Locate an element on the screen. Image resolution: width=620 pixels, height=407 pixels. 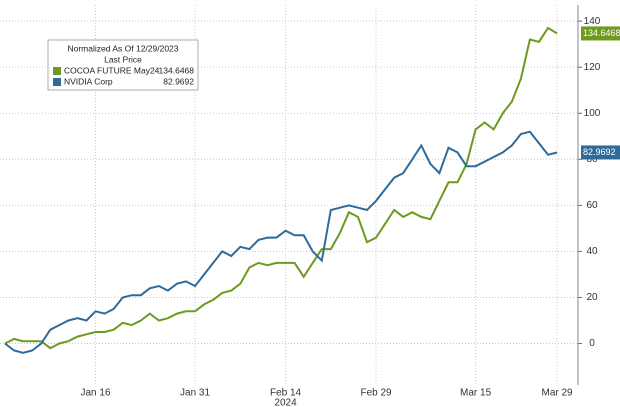
x-tick-label: Jan 16 is located at coordinates (95, 393).